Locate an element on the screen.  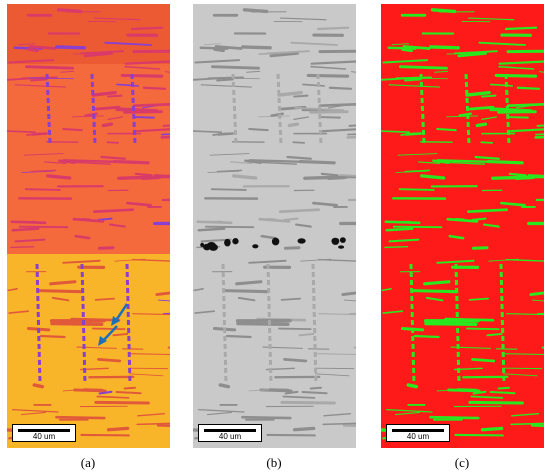
scale-bar-a: 40 um is located at coordinates (44, 433).